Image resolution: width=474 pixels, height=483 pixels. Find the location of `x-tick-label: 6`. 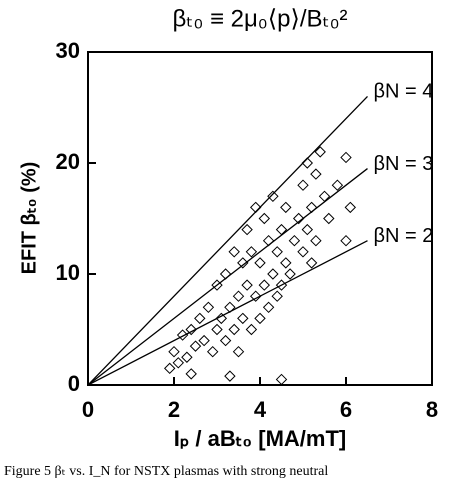

x-tick-label: 6 is located at coordinates (346, 409).